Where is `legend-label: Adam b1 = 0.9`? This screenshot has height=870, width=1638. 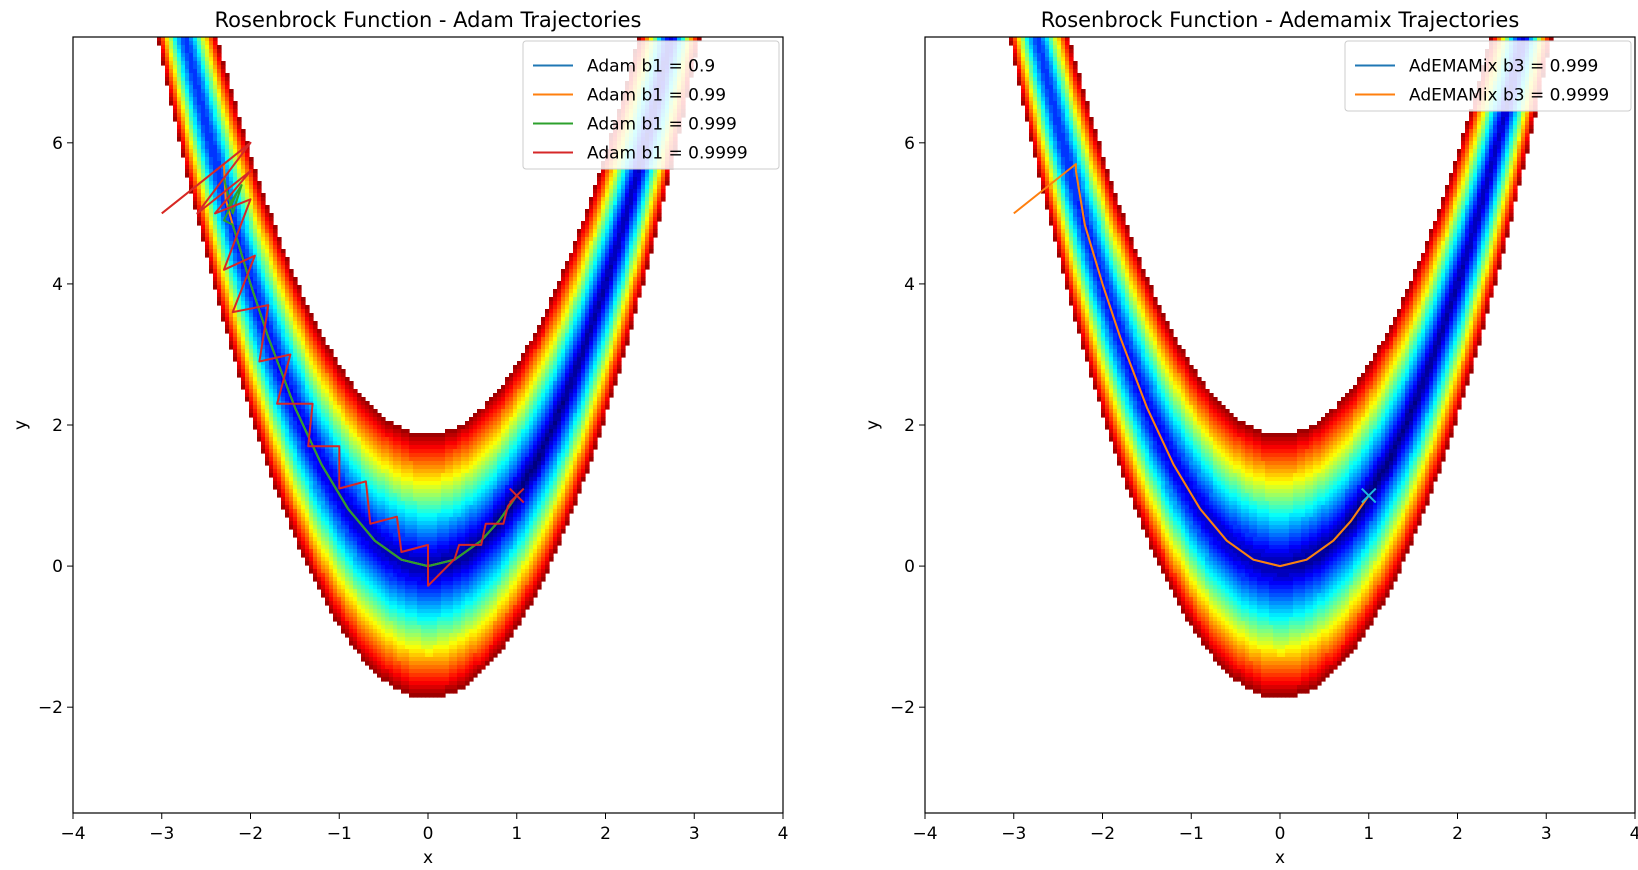
legend-label: Adam b1 = 0.9 is located at coordinates (651, 67).